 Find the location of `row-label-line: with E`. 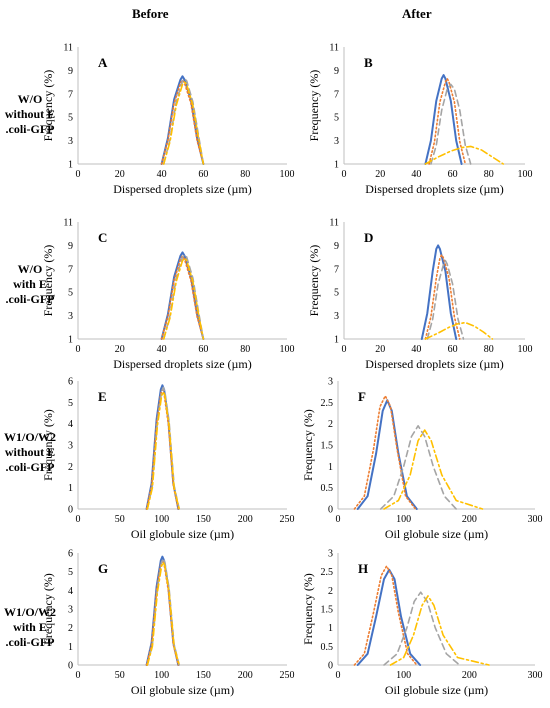

row-label-line: with E is located at coordinates (30, 284).